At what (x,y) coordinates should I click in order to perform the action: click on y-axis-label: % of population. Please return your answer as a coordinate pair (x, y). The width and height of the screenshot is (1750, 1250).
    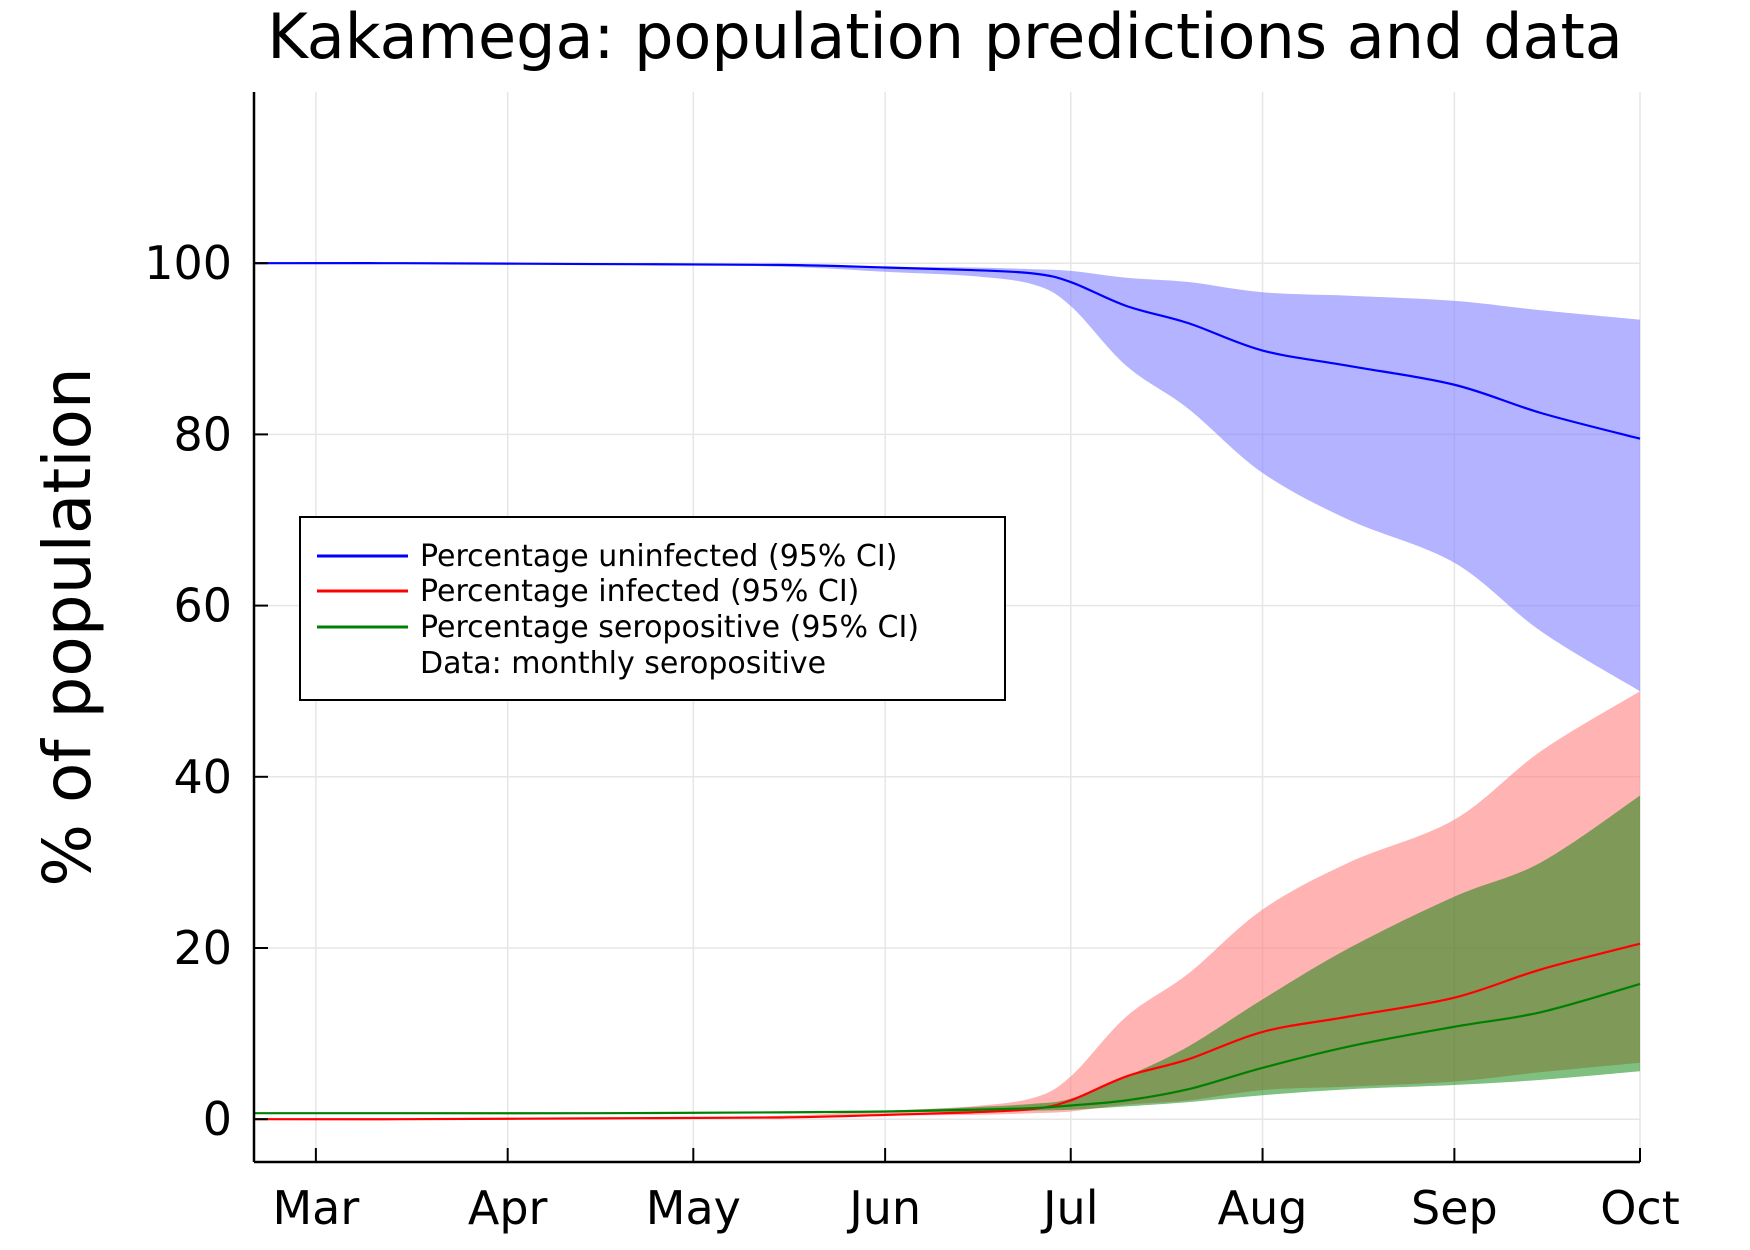
    Looking at the image, I should click on (67, 627).